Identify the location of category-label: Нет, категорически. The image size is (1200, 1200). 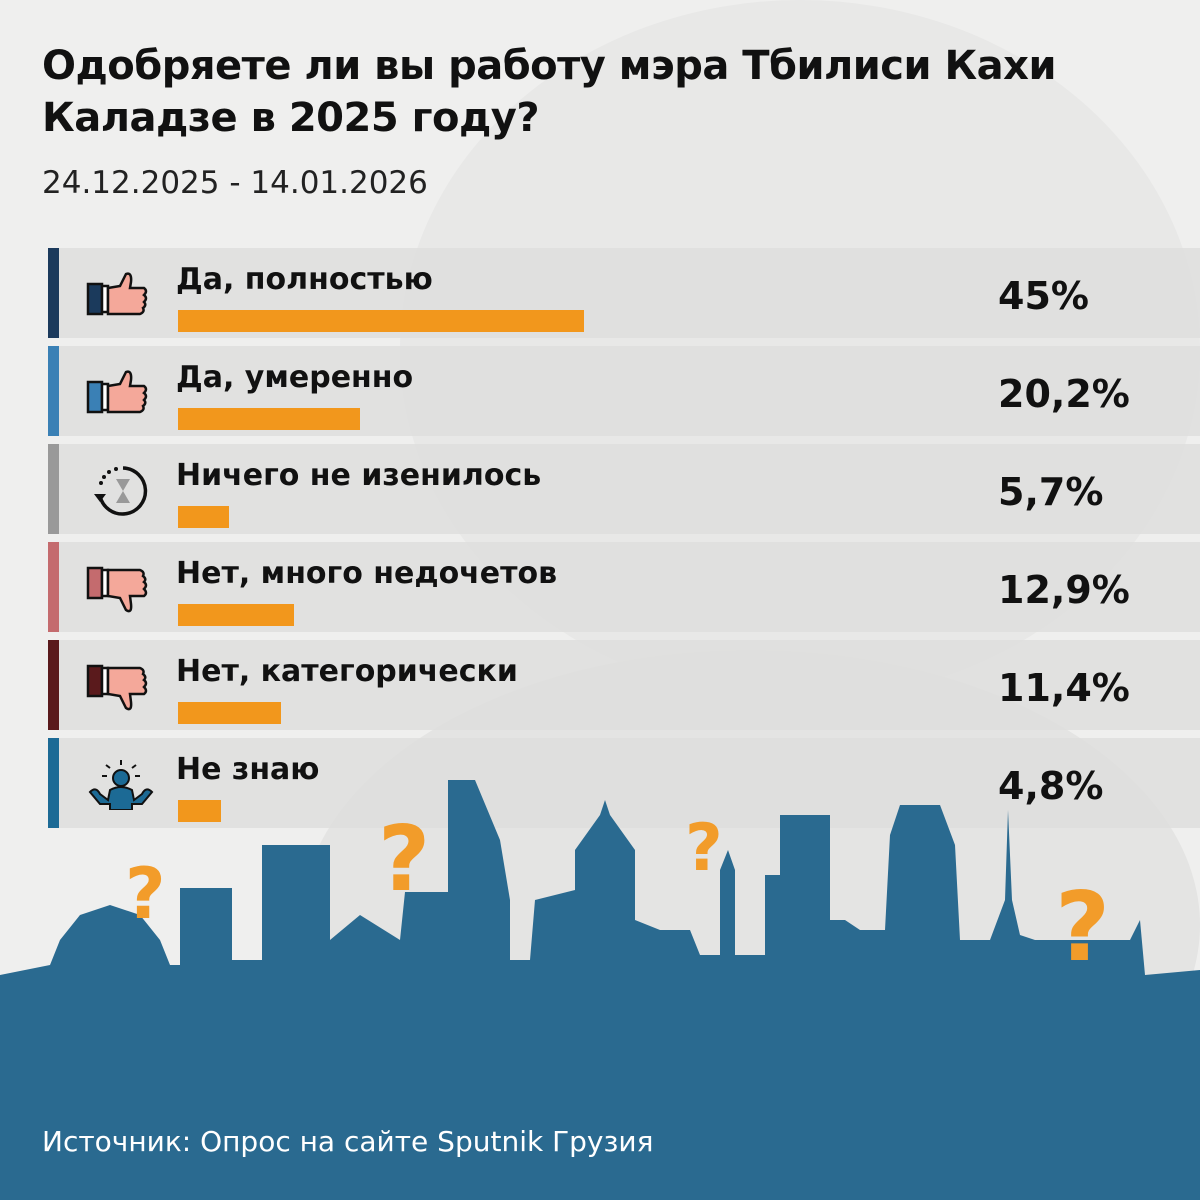
(347, 671).